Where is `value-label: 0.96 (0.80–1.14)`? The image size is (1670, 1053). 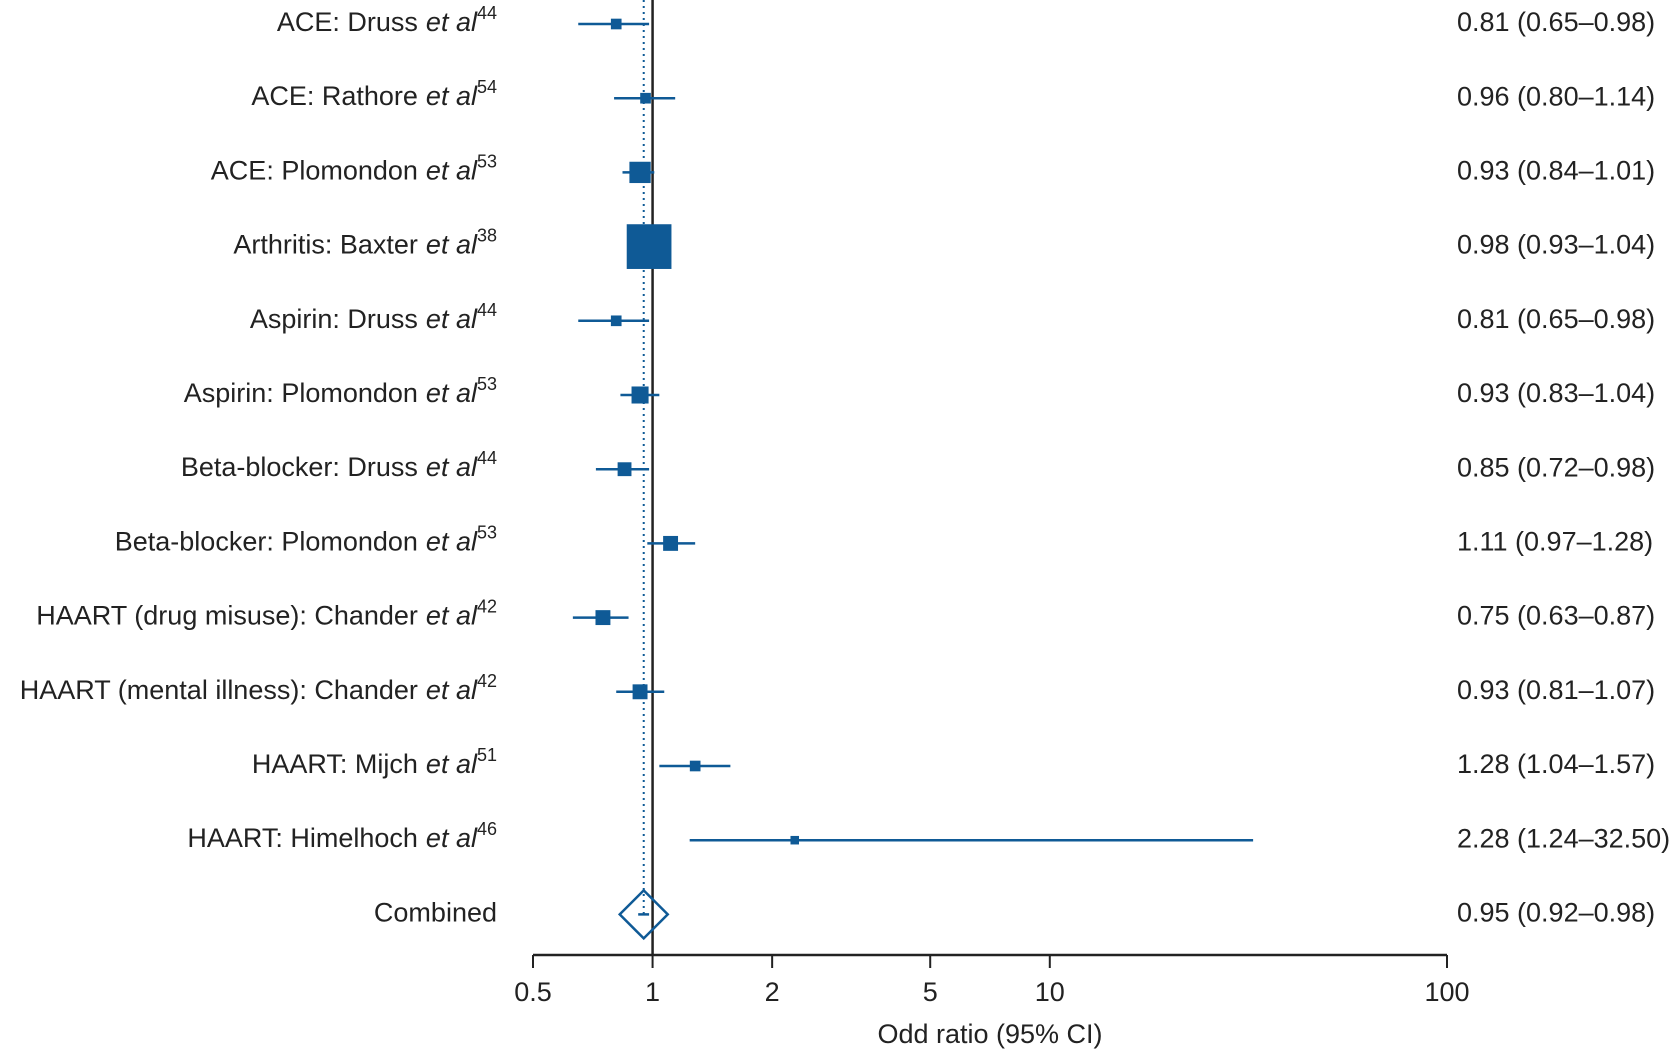
value-label: 0.96 (0.80–1.14) is located at coordinates (1556, 96).